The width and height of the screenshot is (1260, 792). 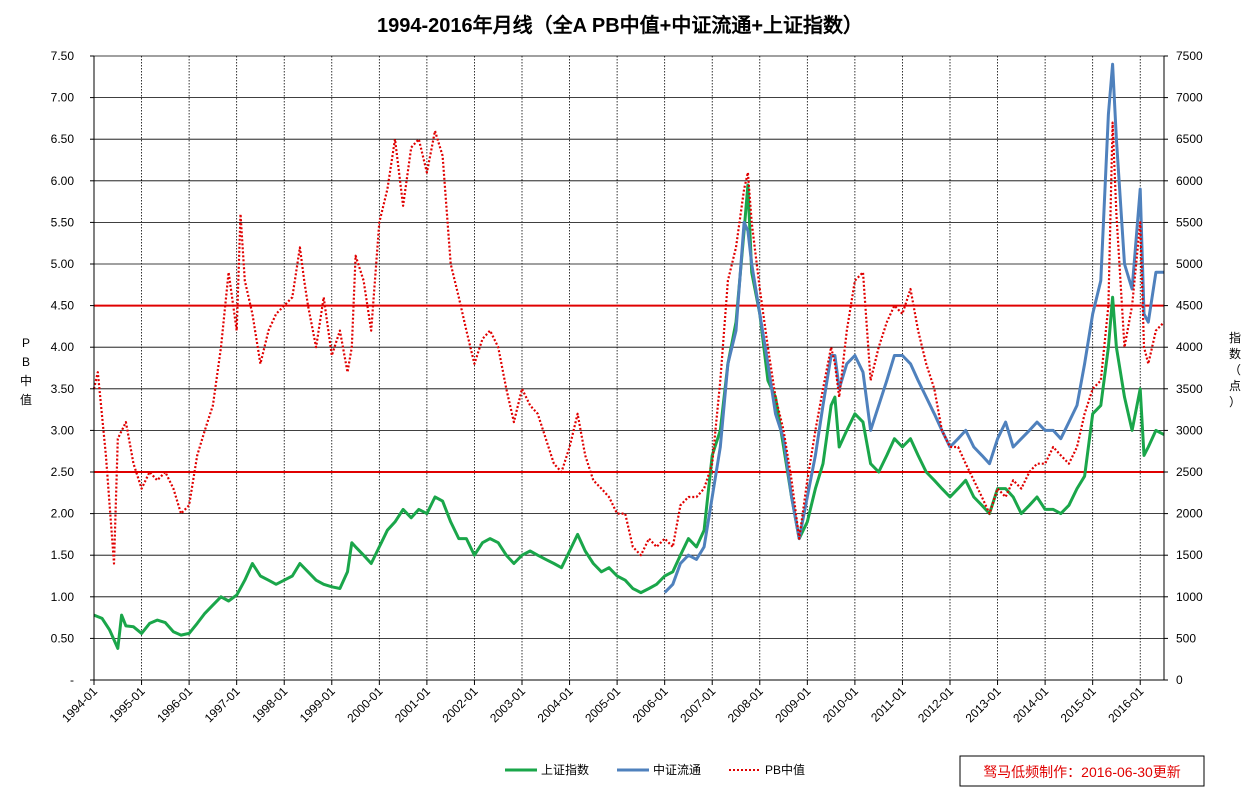 I want to click on y-tick-right: 1500, so click(x=1189, y=555).